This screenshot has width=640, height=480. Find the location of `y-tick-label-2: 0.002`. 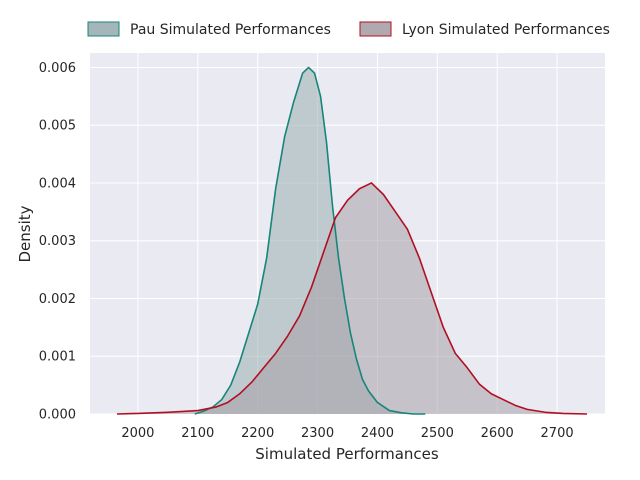

y-tick-label-2: 0.002 is located at coordinates (57, 299).